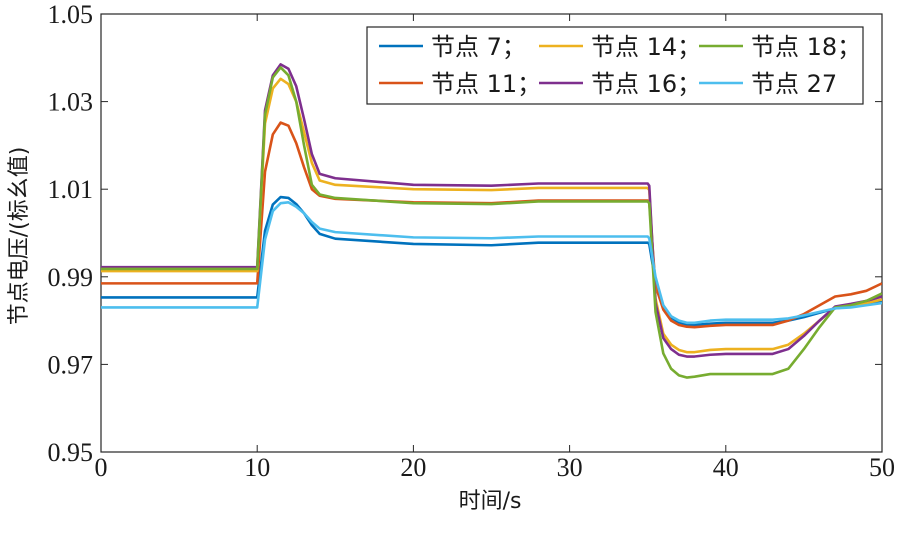 The height and width of the screenshot is (541, 899). What do you see at coordinates (794, 84) in the screenshot?
I see `legend-label: 节点 27` at bounding box center [794, 84].